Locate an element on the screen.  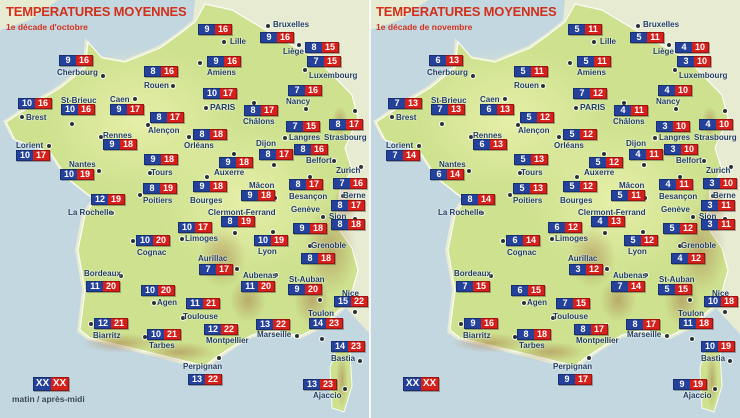
temp-badge: 8 18 is located at coordinates (348, 224).